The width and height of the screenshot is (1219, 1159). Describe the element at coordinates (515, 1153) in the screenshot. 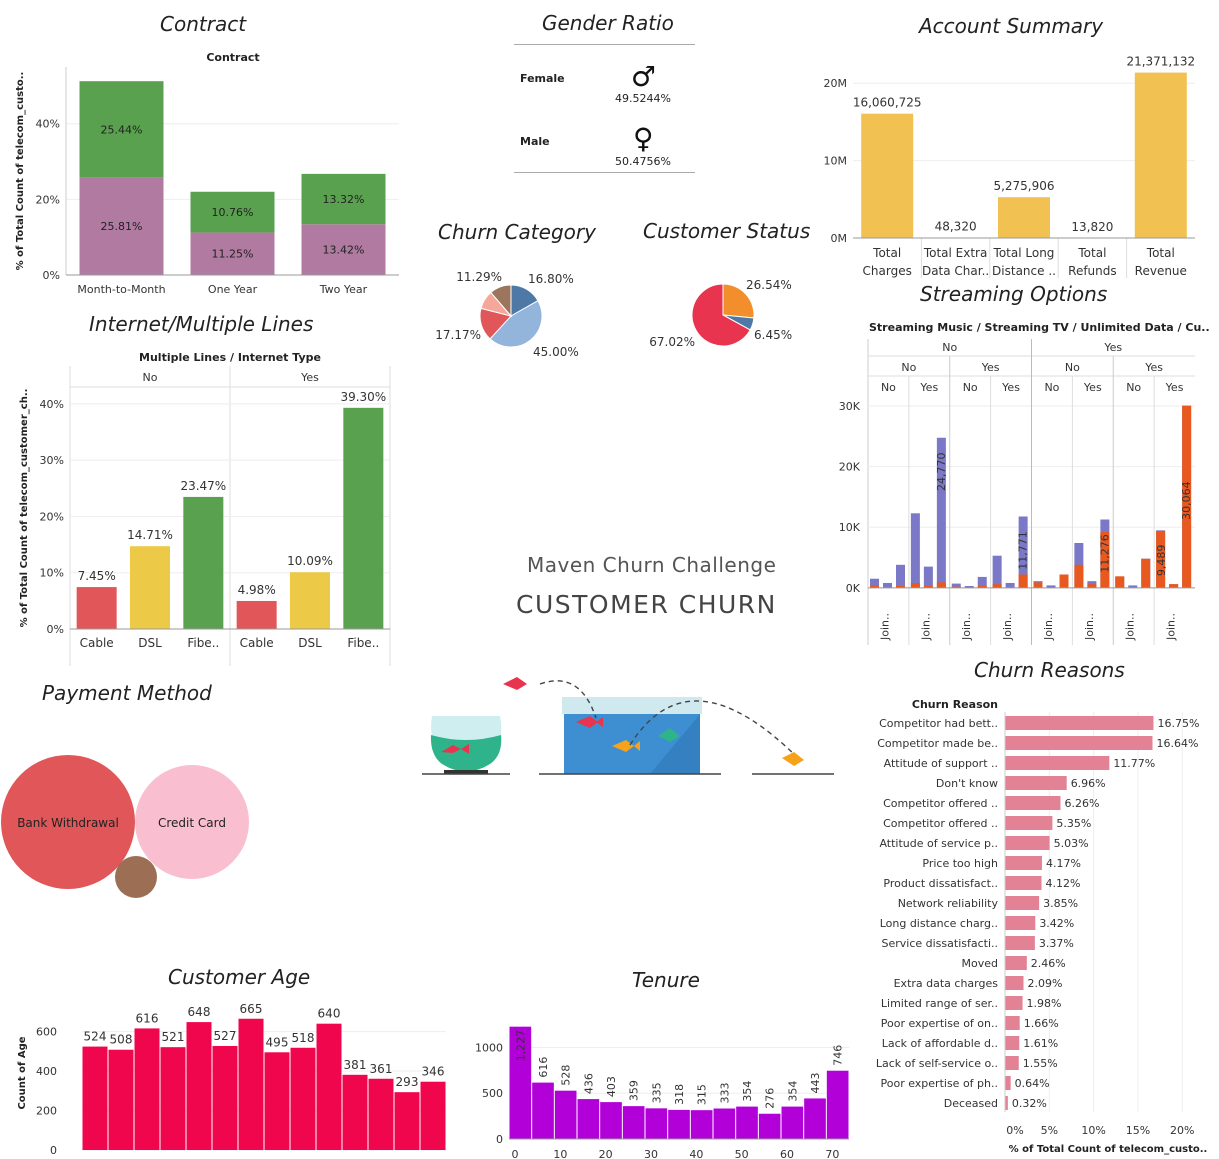

I see `tenure-x-tick: 0` at that location.